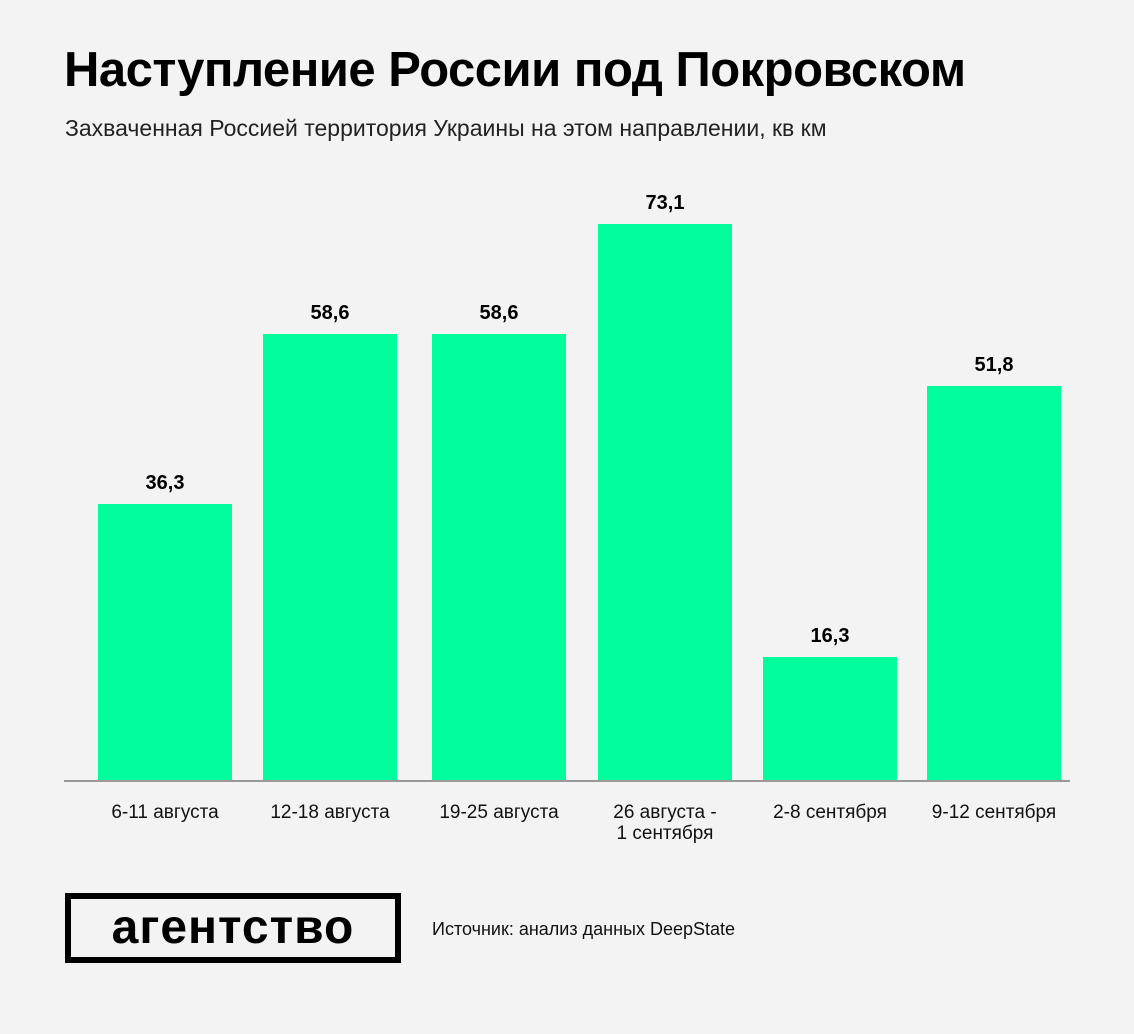 Image resolution: width=1134 pixels, height=1034 pixels. What do you see at coordinates (994, 812) in the screenshot?
I see `x-tick-label: 9-12 сентября` at bounding box center [994, 812].